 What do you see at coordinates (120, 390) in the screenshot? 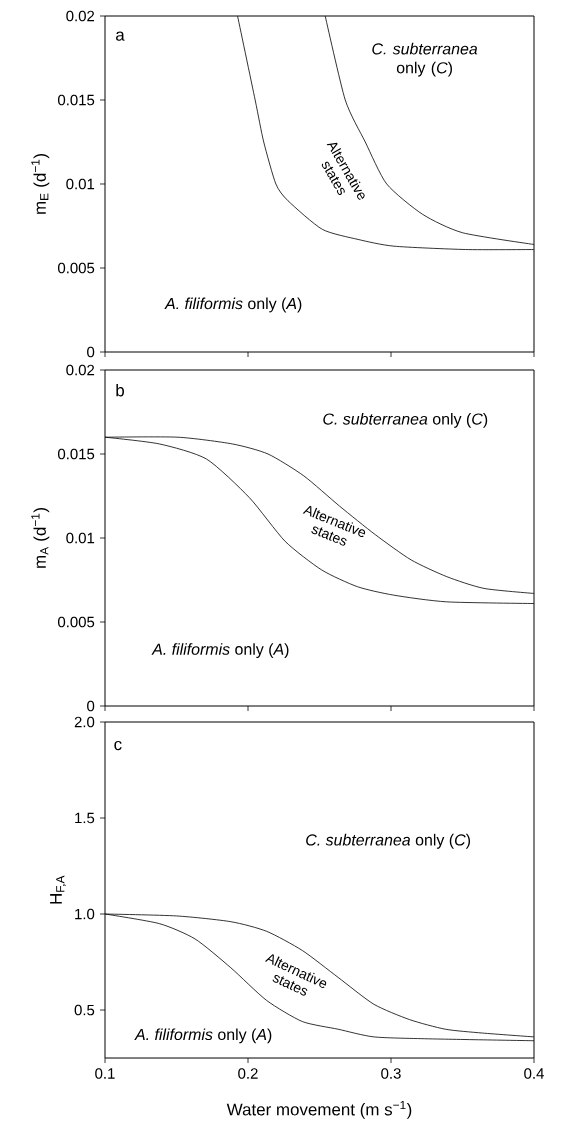
I see `annotation: b` at bounding box center [120, 390].